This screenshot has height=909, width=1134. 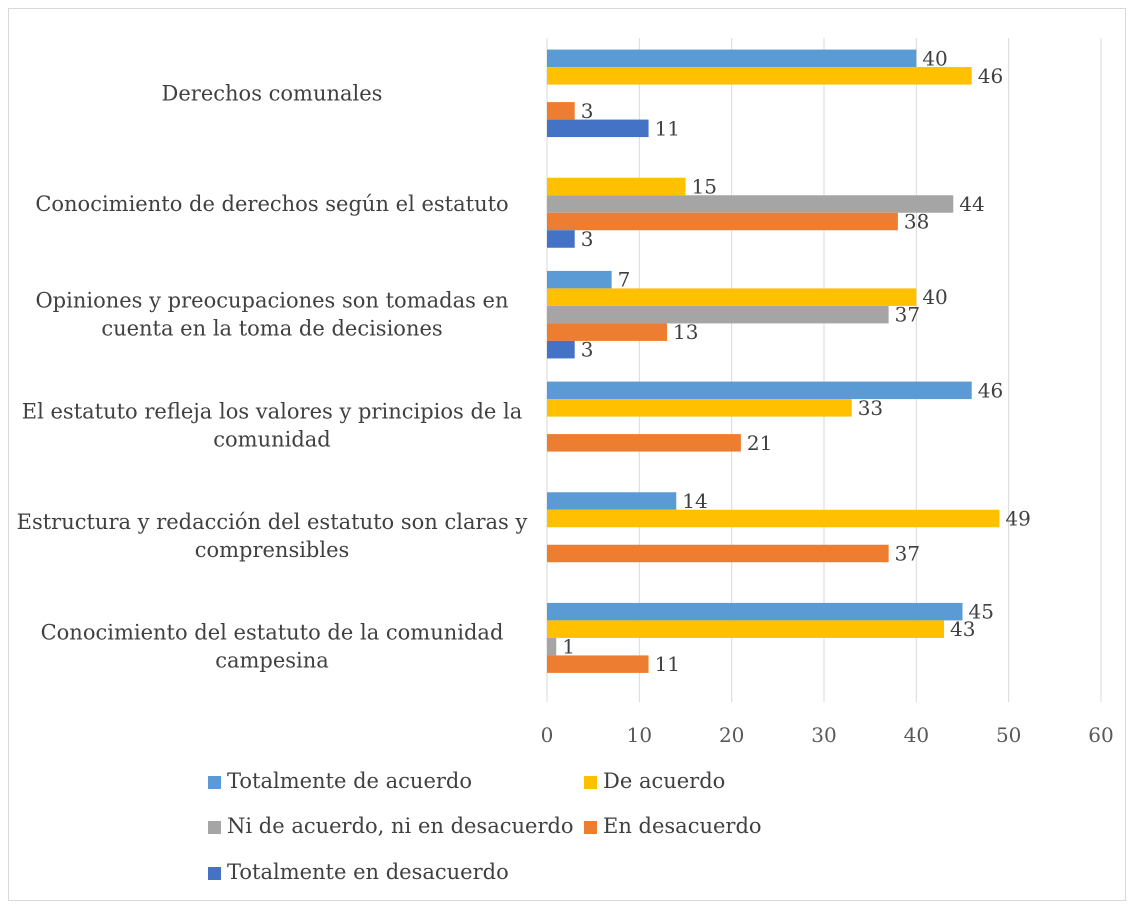 I want to click on x-tick-label: 60, so click(x=1100, y=735).